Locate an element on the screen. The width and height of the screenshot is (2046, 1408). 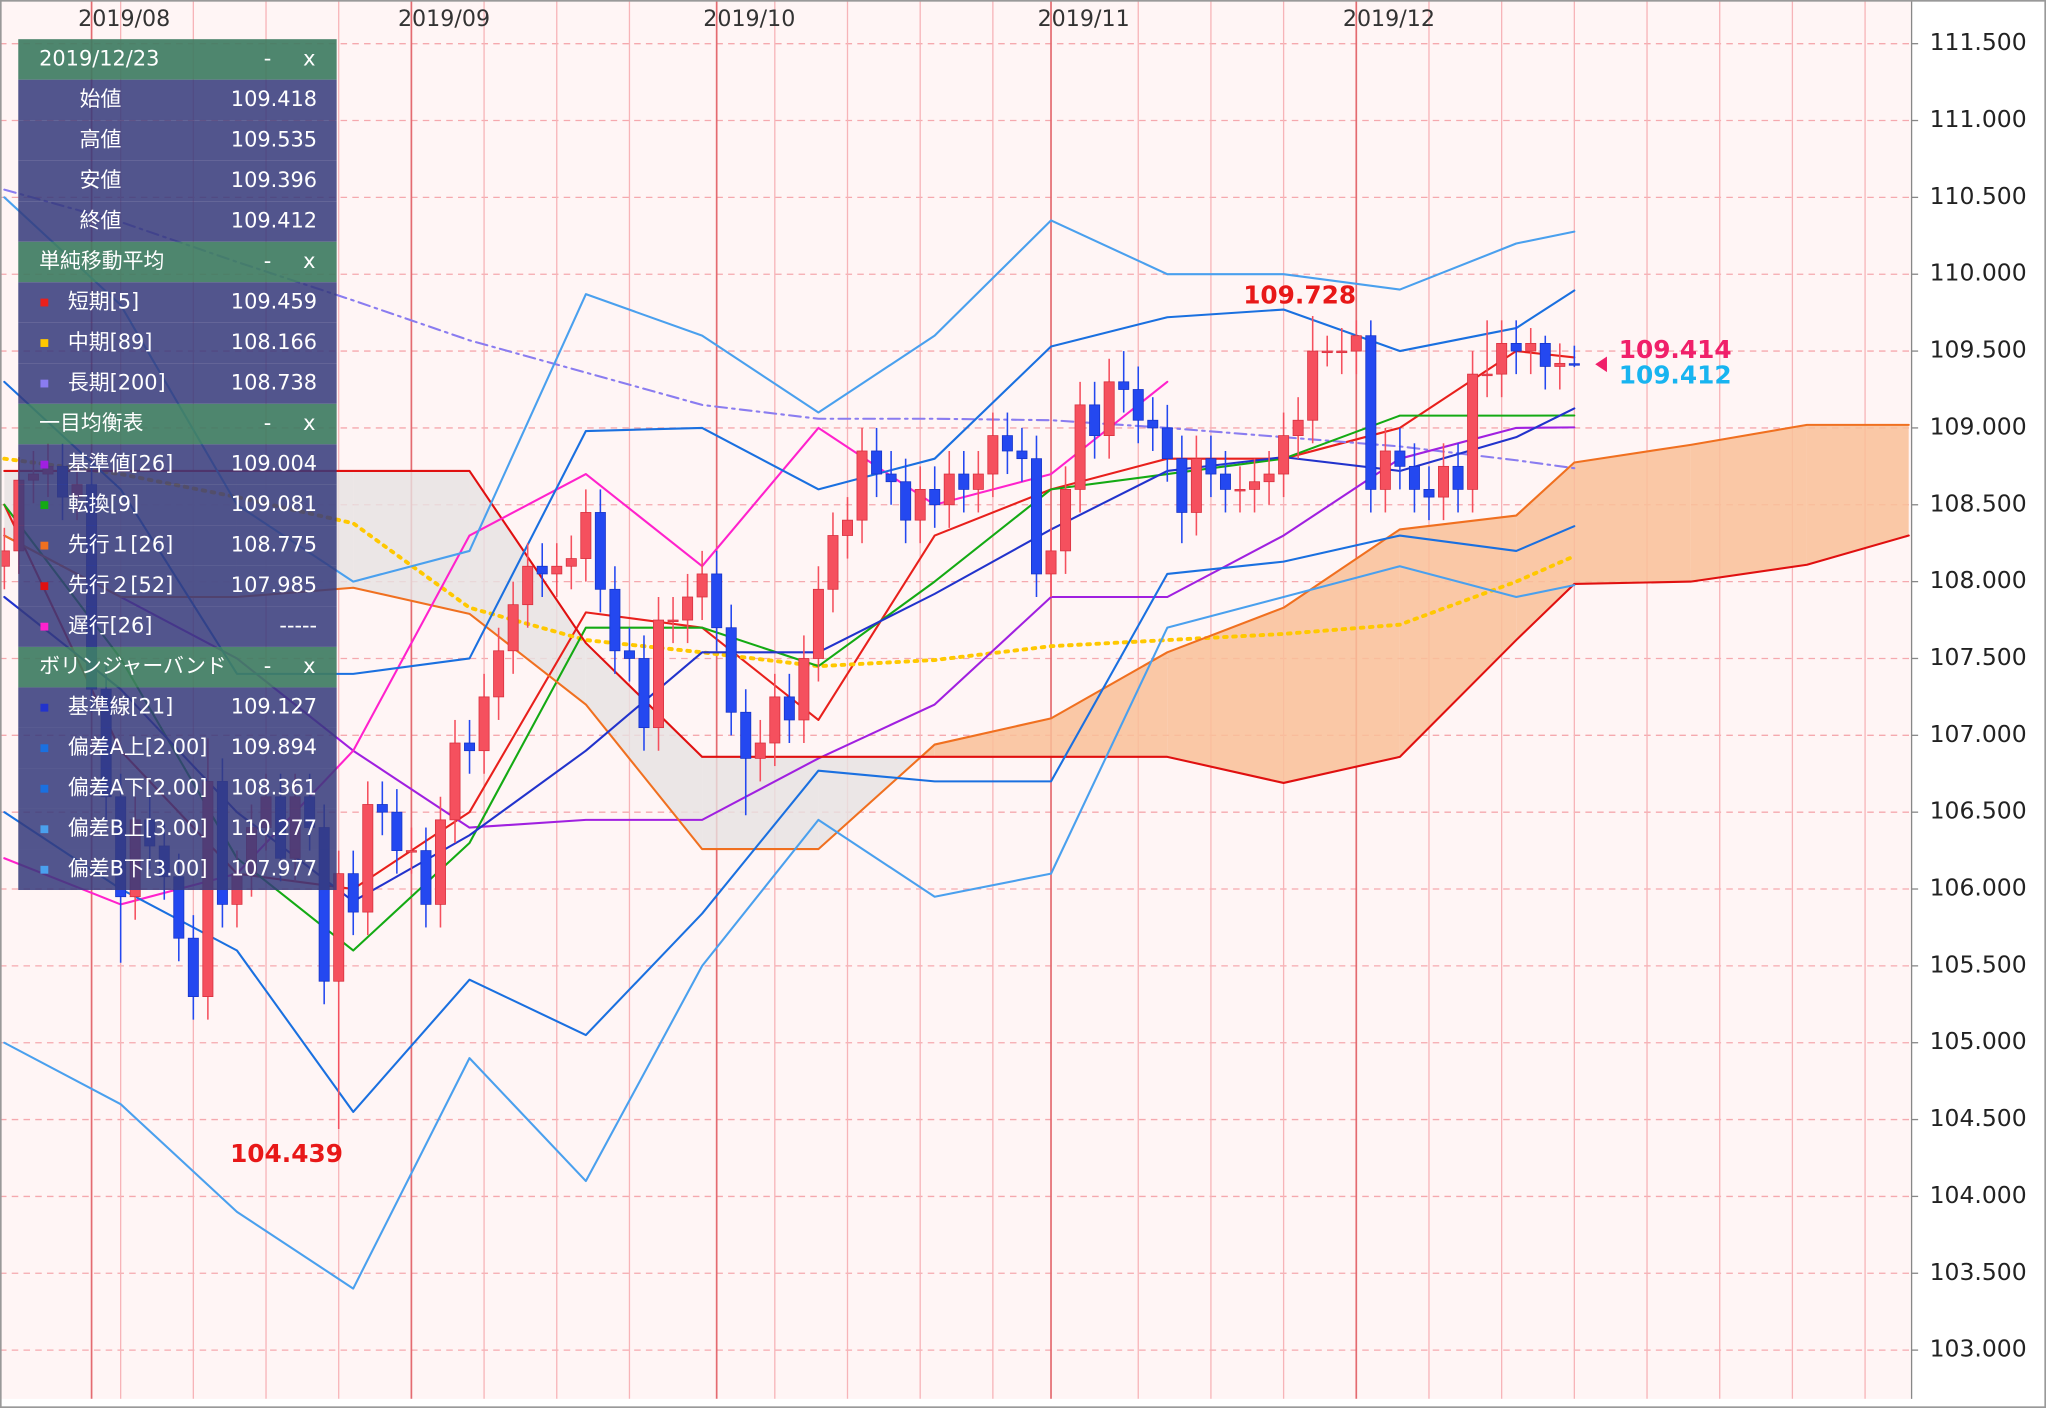
panel-value: 107.985 is located at coordinates (274, 585).